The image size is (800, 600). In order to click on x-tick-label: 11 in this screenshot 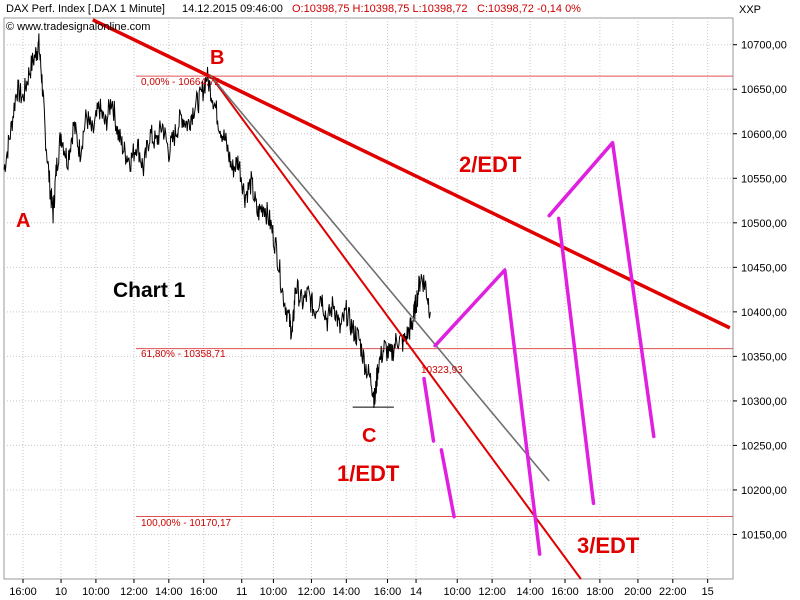, I will do `click(241, 592)`.